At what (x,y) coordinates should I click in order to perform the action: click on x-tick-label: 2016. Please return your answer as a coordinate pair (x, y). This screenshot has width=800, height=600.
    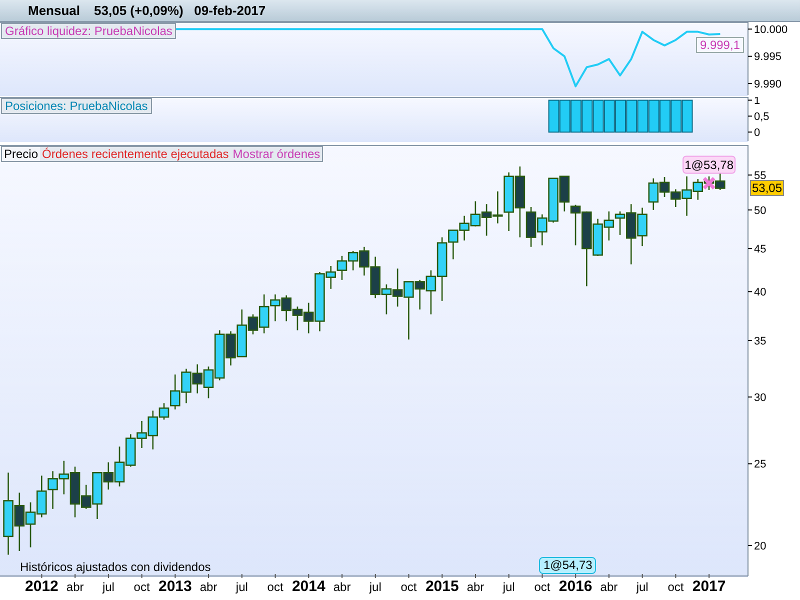
    Looking at the image, I should click on (575, 586).